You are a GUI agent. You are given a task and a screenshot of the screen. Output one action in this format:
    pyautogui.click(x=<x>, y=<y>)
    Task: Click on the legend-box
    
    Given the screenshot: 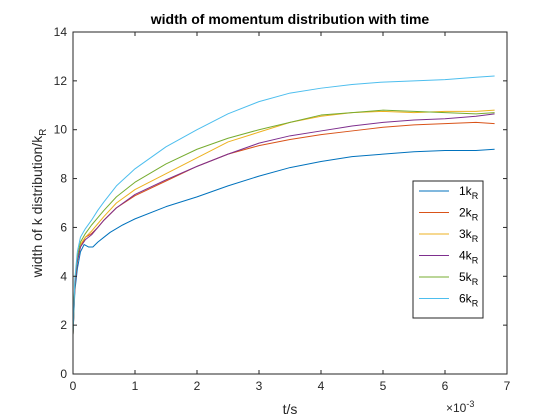 What is the action you would take?
    pyautogui.click(x=448, y=249)
    